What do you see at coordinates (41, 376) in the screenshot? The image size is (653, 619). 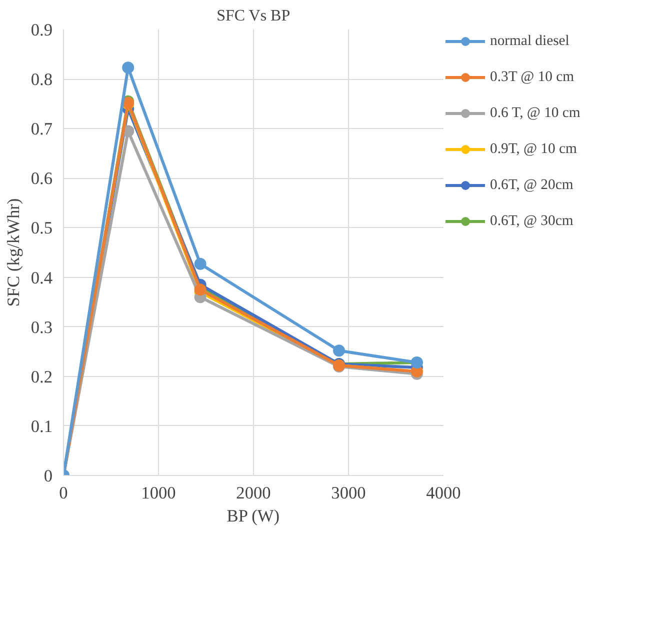 I see `y-tick-label: 0.2` at bounding box center [41, 376].